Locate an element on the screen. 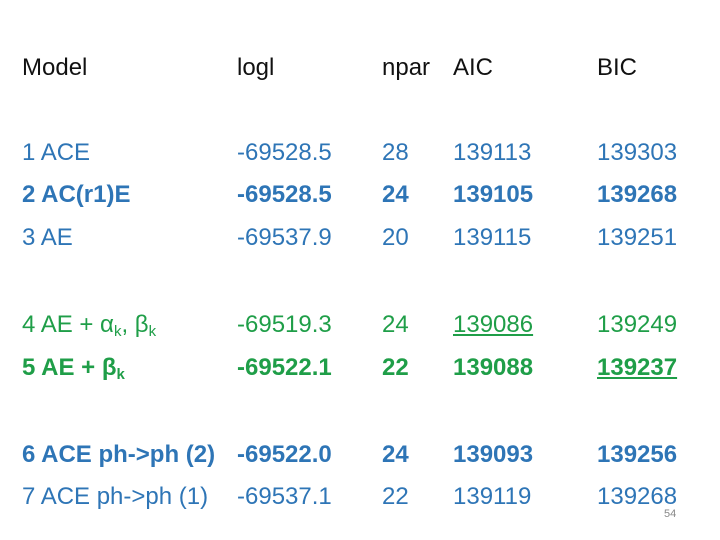 The width and height of the screenshot is (720, 540). model-text: , β is located at coordinates (135, 324).